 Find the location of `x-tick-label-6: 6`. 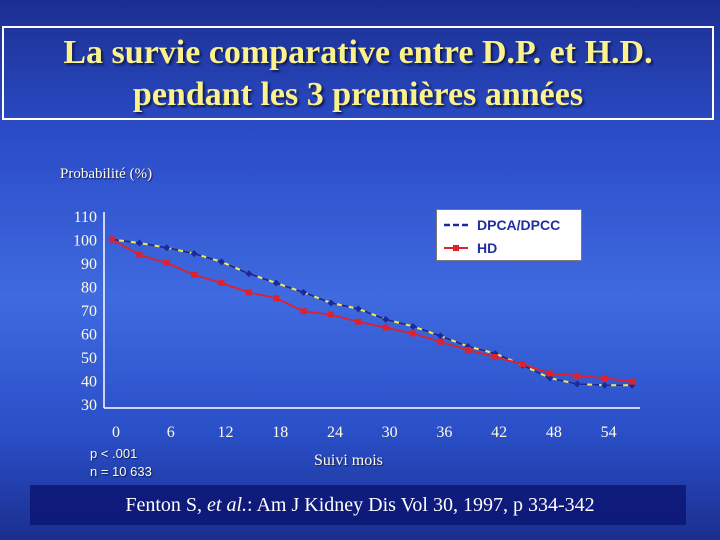

x-tick-label-6: 6 is located at coordinates (171, 432).